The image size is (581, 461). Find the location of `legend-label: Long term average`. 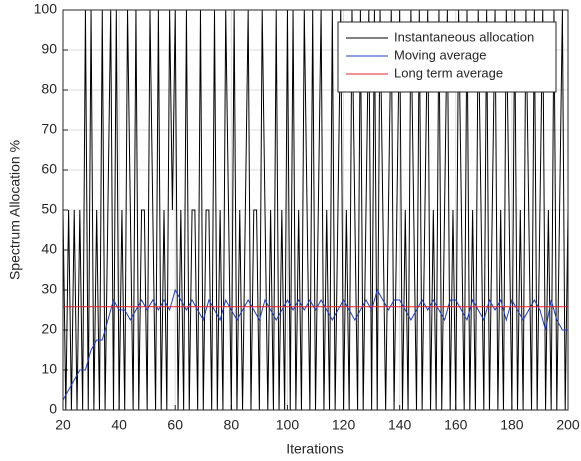

legend-label: Long term average is located at coordinates (448, 72).